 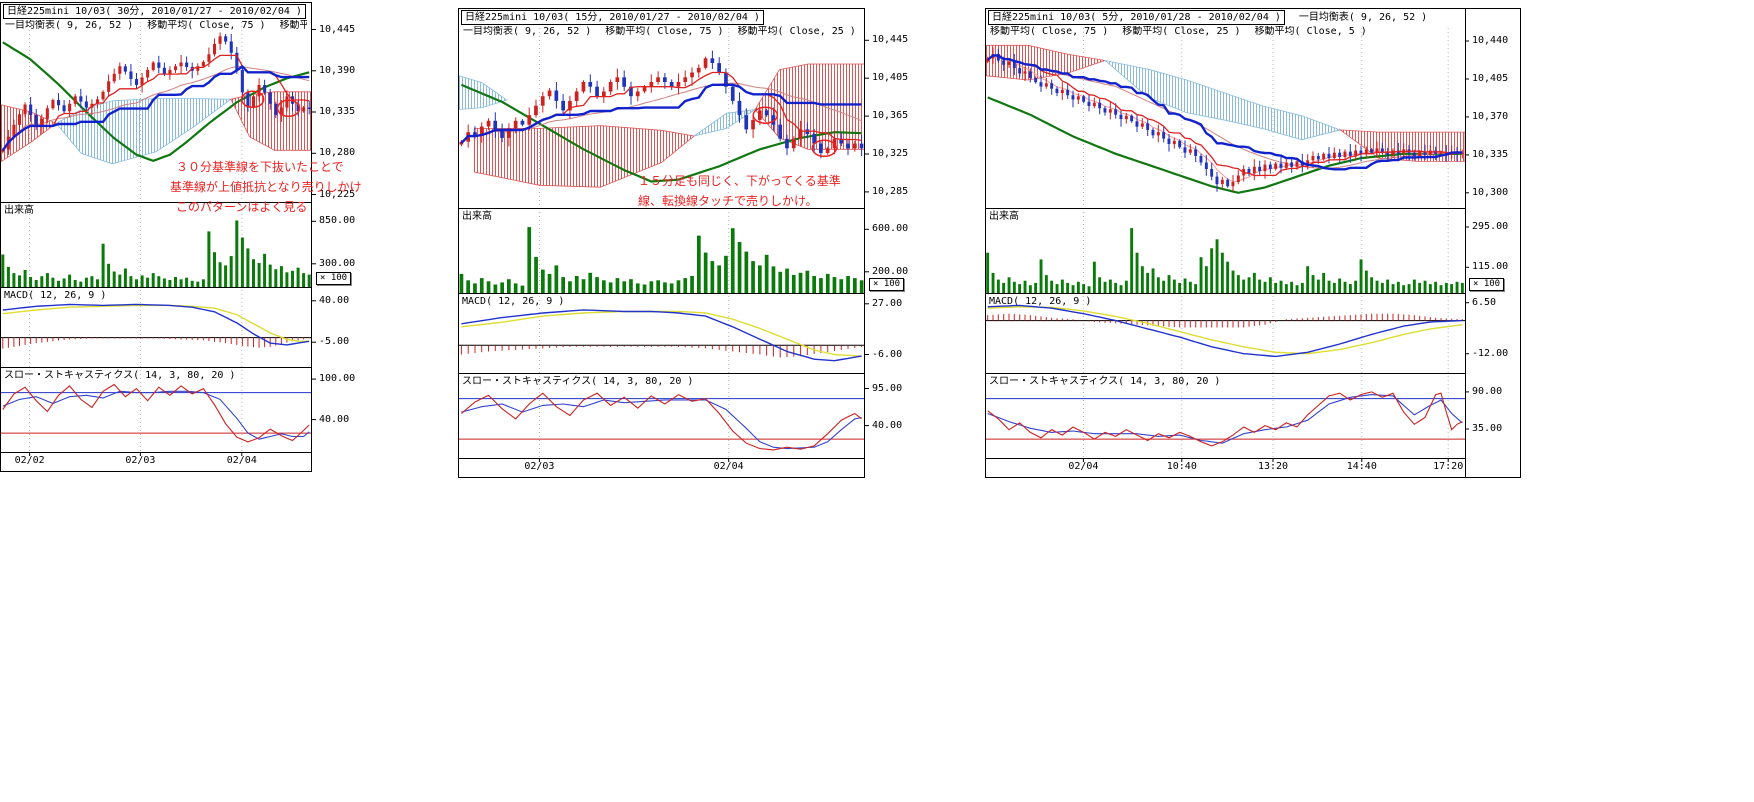 I want to click on stochastics-tick-label: 35.00, so click(x=1487, y=428).